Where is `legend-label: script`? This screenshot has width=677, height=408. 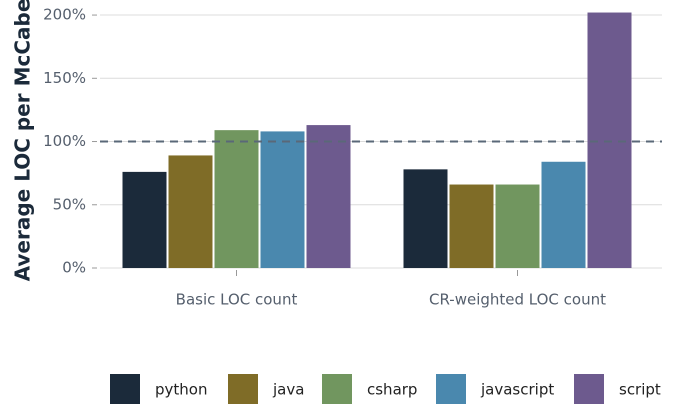
legend-label: script is located at coordinates (640, 390).